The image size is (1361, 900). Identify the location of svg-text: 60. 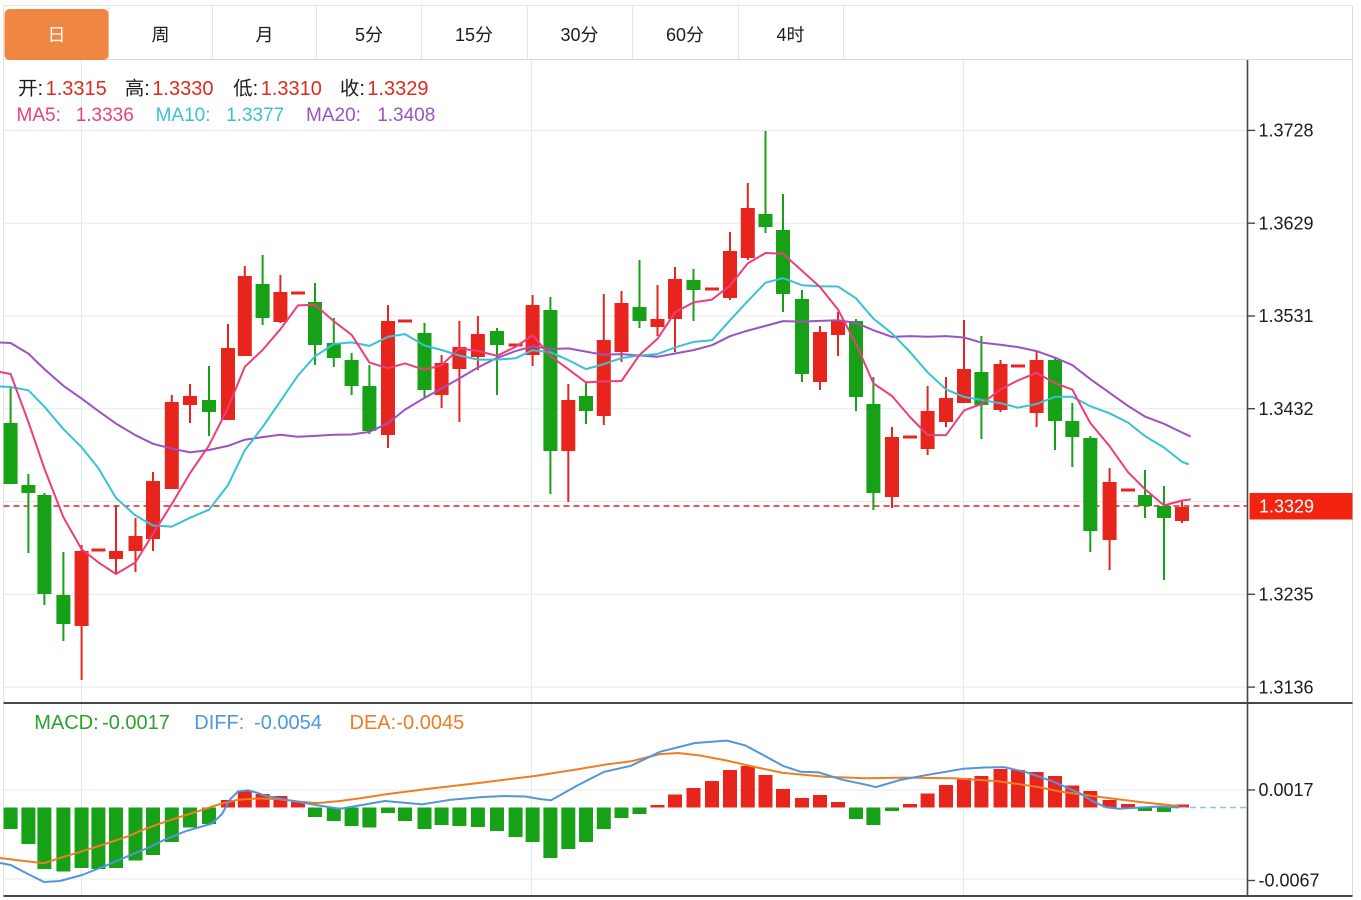
(676, 35).